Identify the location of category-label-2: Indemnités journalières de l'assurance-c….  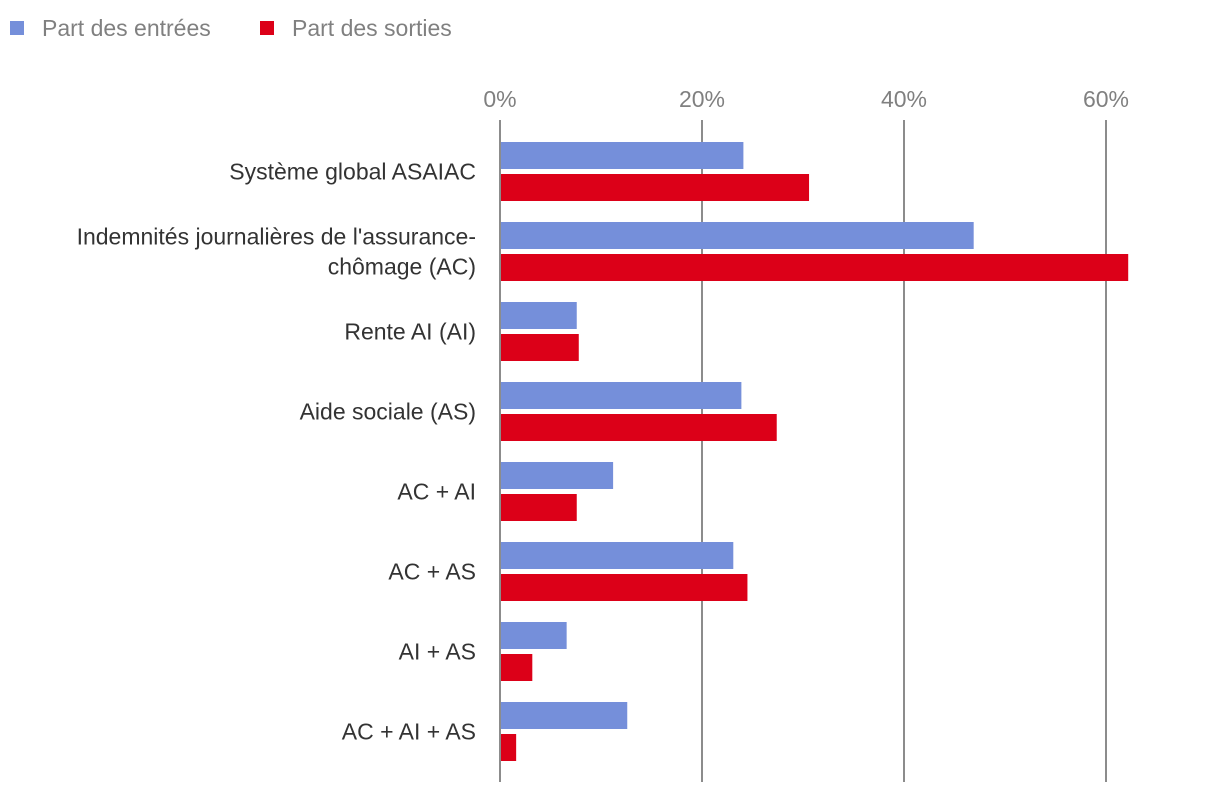
(276, 252).